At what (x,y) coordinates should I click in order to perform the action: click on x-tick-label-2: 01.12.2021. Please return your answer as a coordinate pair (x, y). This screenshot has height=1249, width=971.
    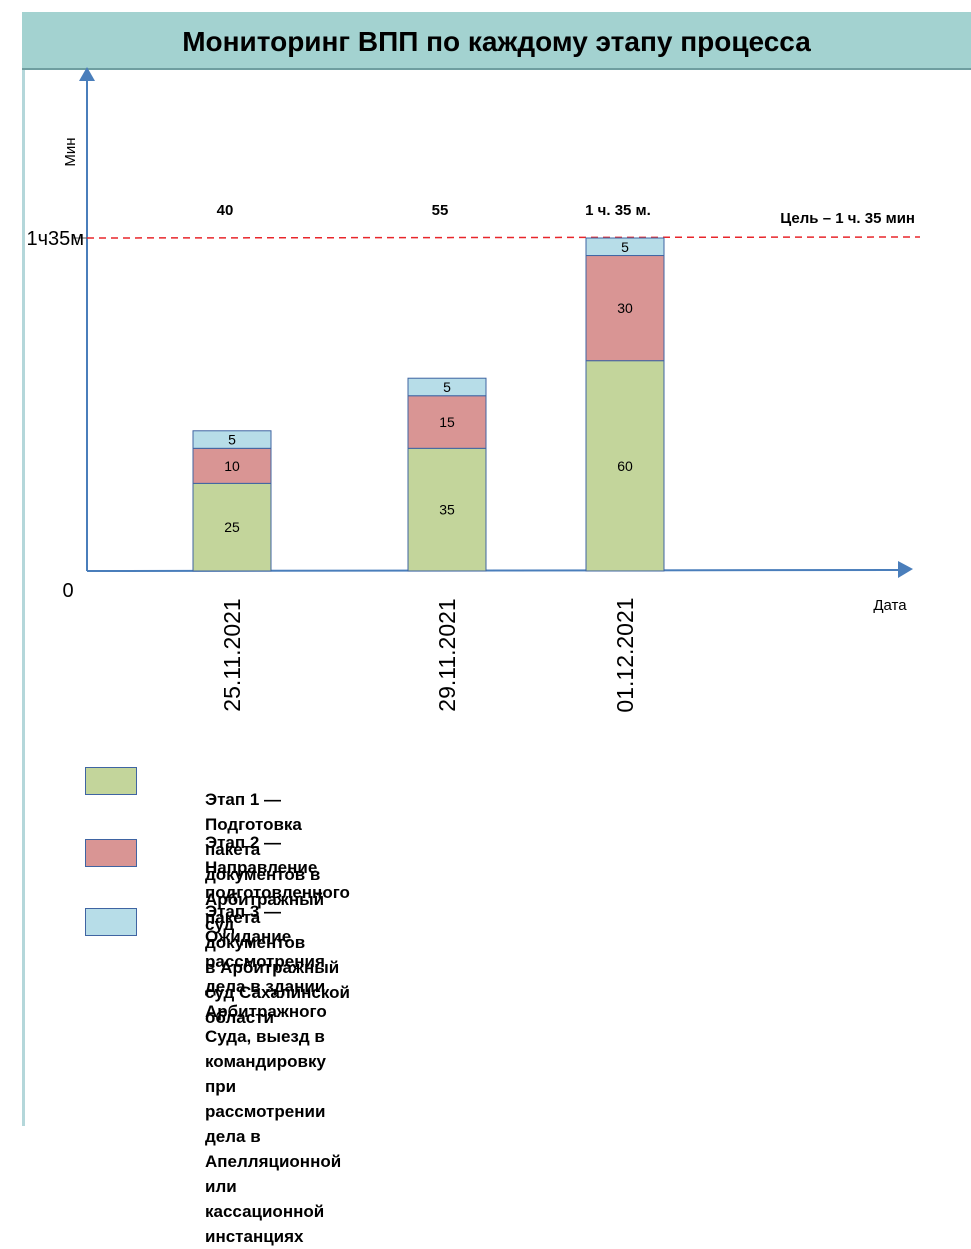
    Looking at the image, I should click on (625, 654).